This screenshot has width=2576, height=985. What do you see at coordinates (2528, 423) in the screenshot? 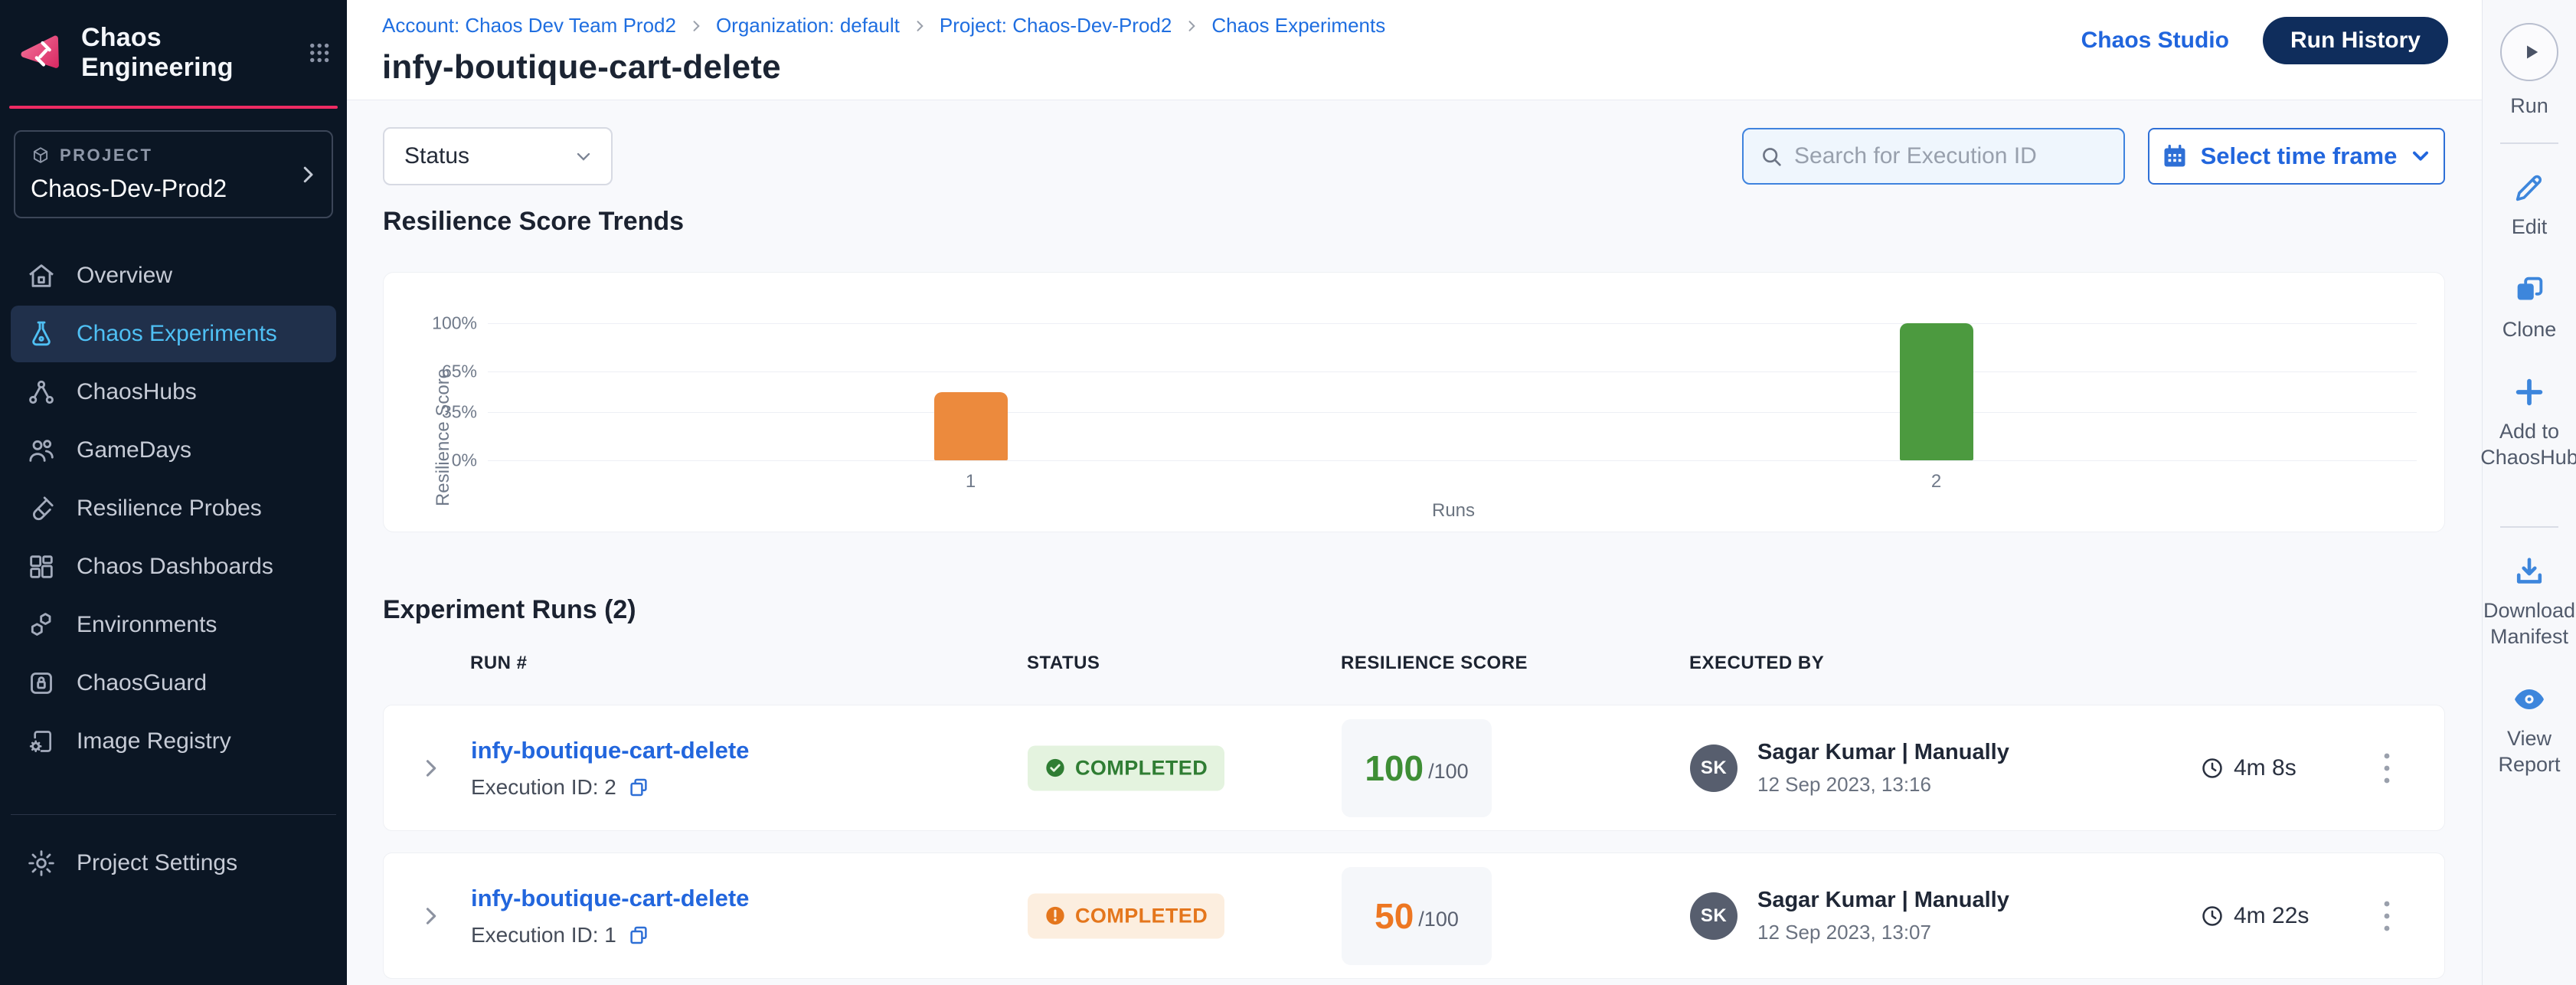
I see `add-to-chaoshub-button: Add to ChaosHub` at bounding box center [2528, 423].